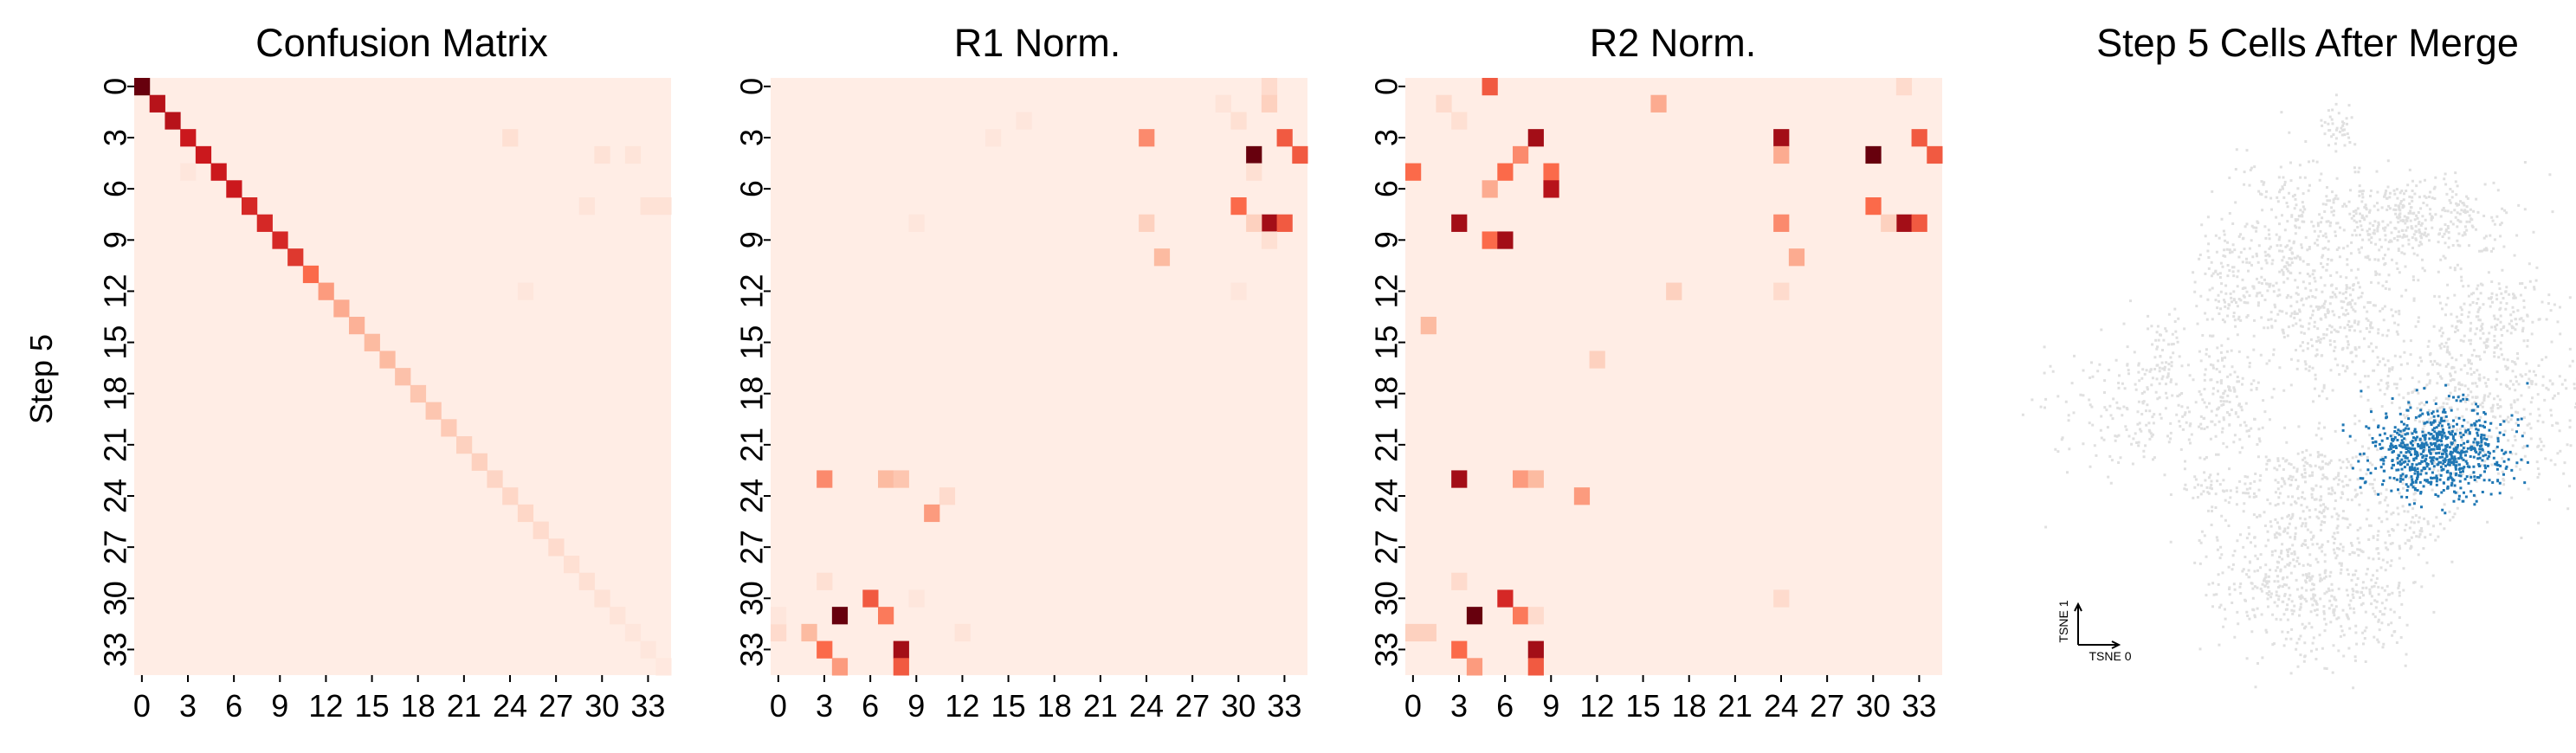 The image size is (2576, 753). What do you see at coordinates (1550, 706) in the screenshot?
I see `x-tick-label: 9` at bounding box center [1550, 706].